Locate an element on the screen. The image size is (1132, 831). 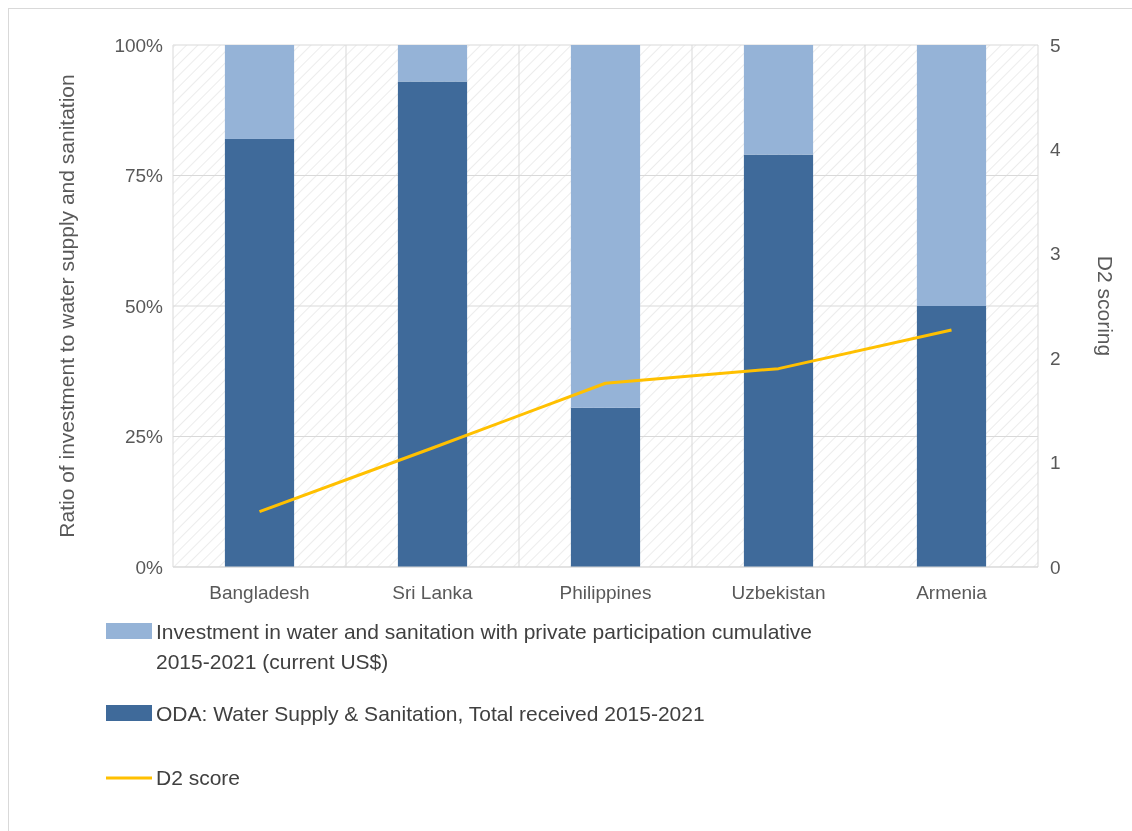
y-tick-label: 100% is located at coordinates (139, 45).